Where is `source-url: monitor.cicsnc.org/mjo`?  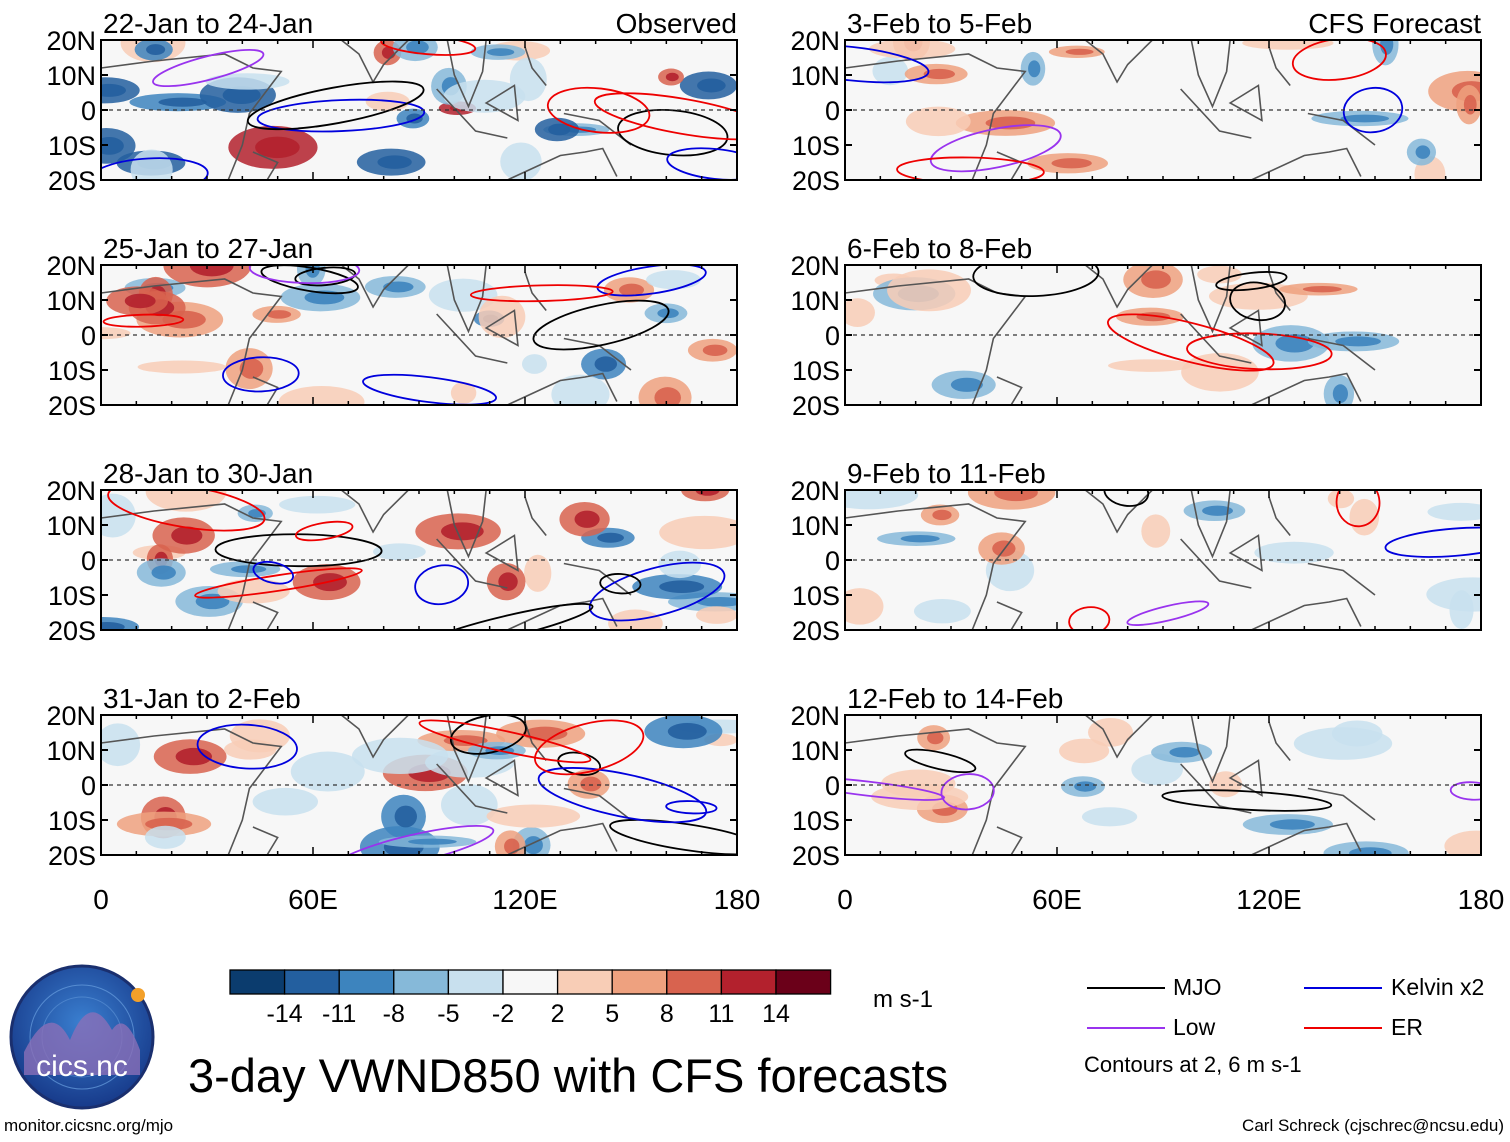
source-url: monitor.cicsnc.org/mjo is located at coordinates (89, 1125).